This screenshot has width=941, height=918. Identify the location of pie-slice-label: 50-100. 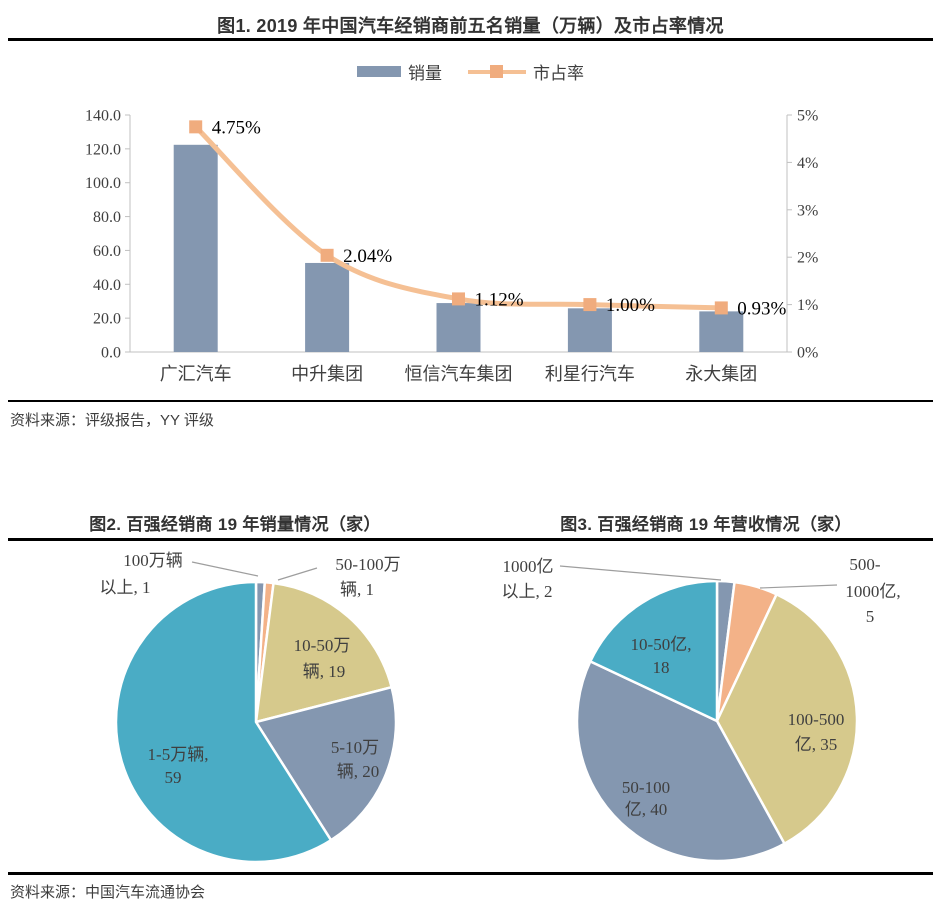
(646, 787).